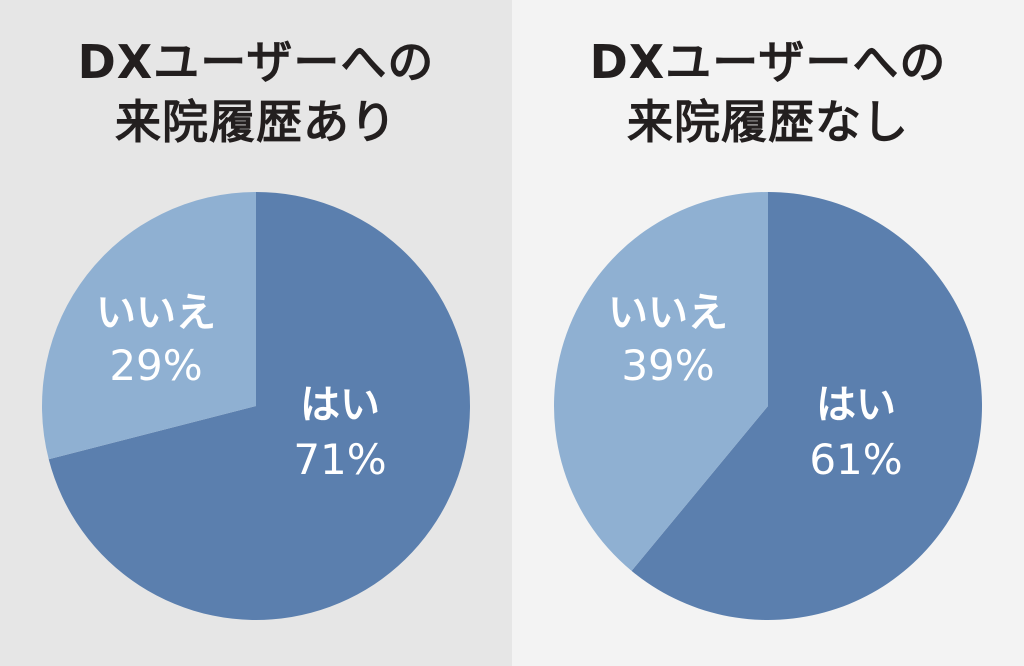 The width and height of the screenshot is (1024, 666). I want to click on chart-title-line-2: 来院履歴なし, so click(768, 122).